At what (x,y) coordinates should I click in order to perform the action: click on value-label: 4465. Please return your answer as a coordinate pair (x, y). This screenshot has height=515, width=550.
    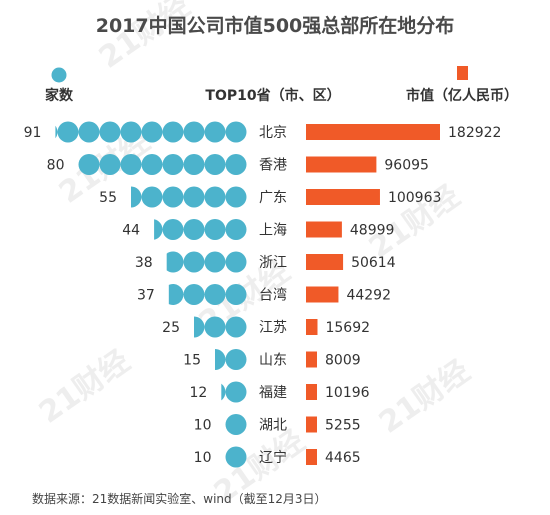
    Looking at the image, I should click on (343, 458).